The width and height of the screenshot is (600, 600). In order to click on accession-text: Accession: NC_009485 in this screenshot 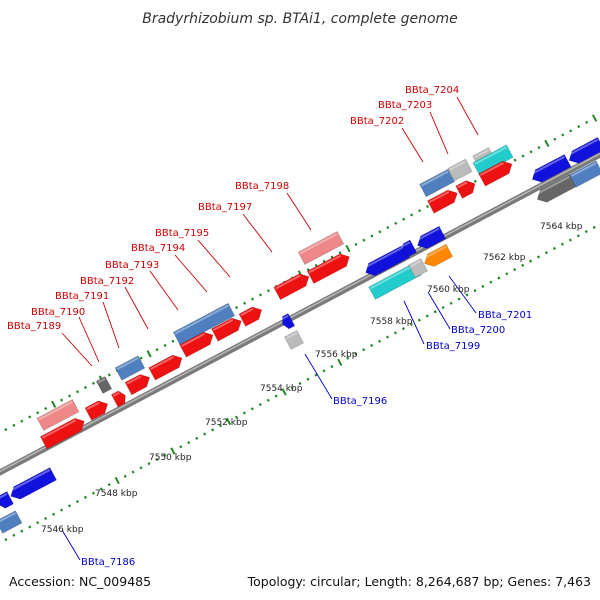, I will do `click(80, 581)`.